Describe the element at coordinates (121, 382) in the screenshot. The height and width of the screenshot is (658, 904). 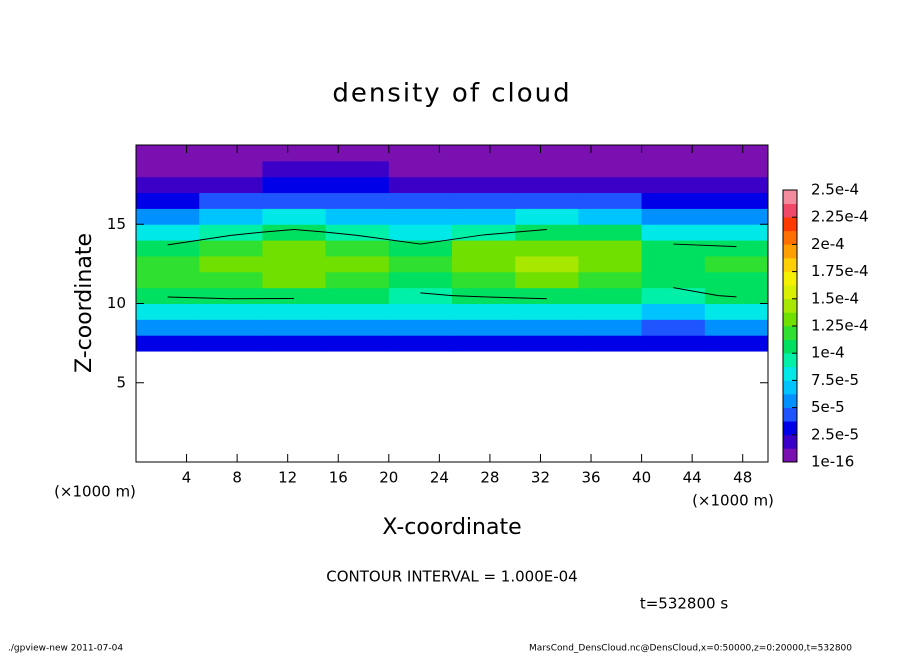
I see `y-tick-label: 5` at that location.